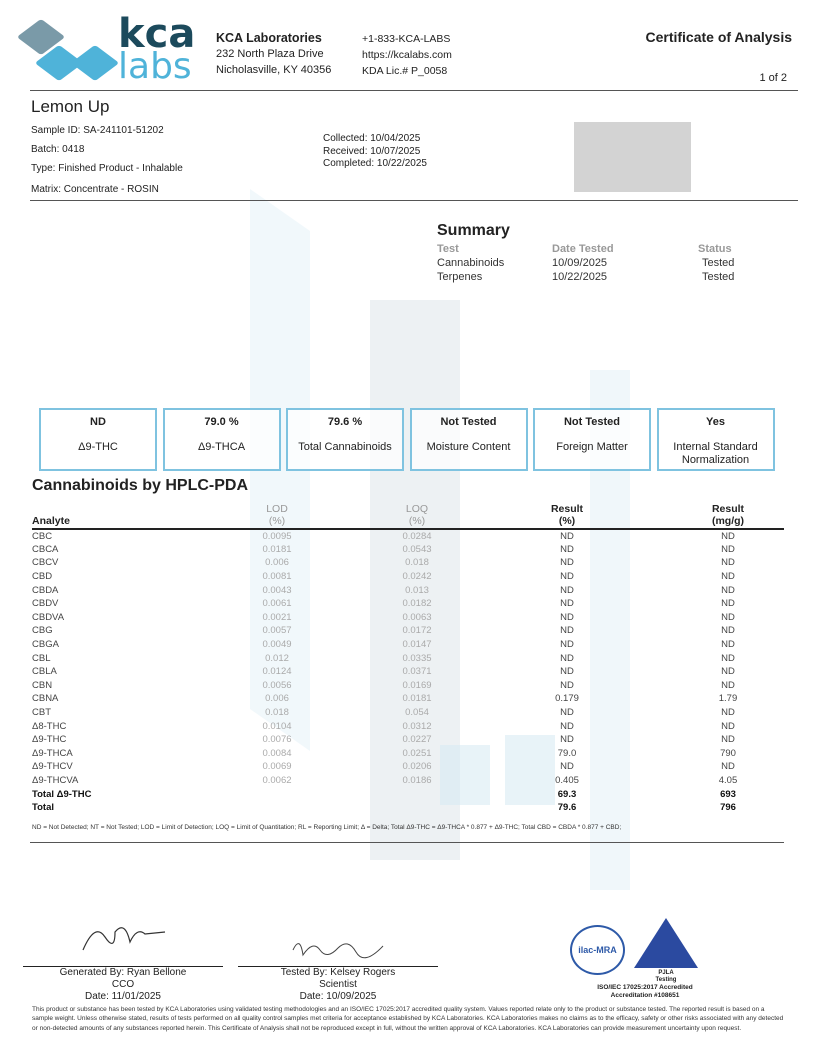  I want to click on lod: 0.0062, so click(277, 780).